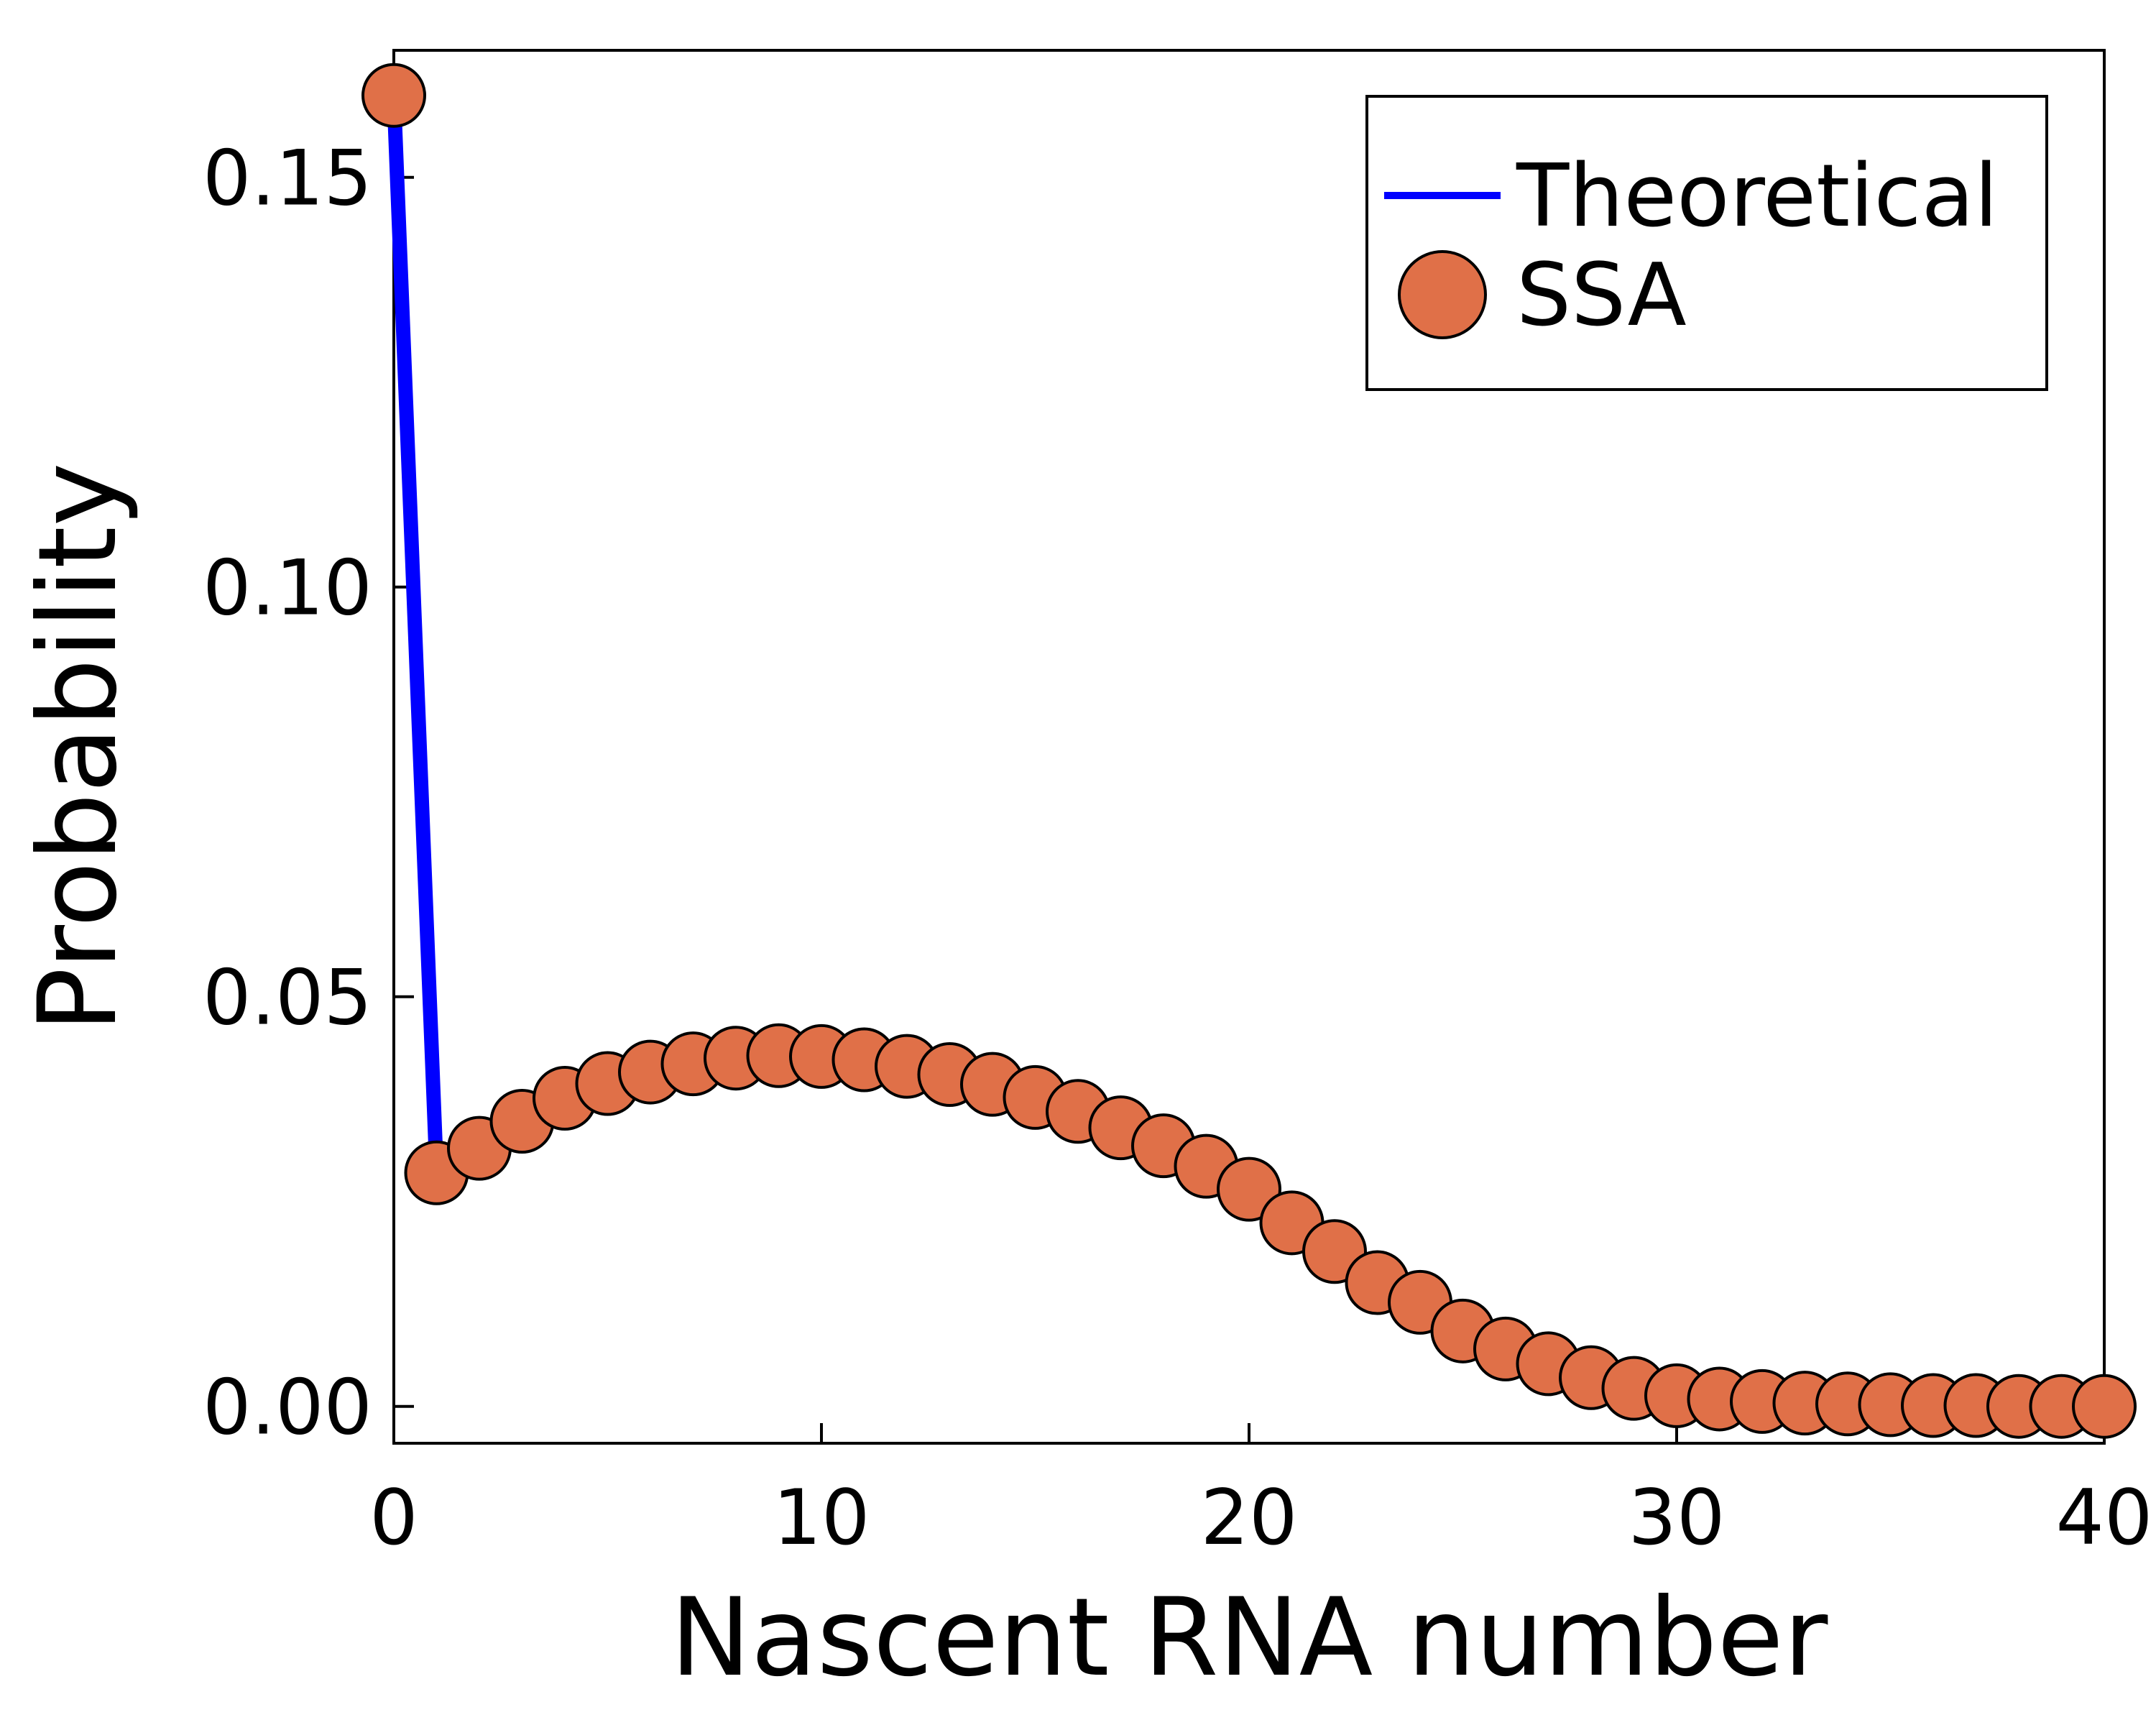 The width and height of the screenshot is (2156, 1725). I want to click on x-axis-label: Nascent RNA number, so click(1249, 1638).